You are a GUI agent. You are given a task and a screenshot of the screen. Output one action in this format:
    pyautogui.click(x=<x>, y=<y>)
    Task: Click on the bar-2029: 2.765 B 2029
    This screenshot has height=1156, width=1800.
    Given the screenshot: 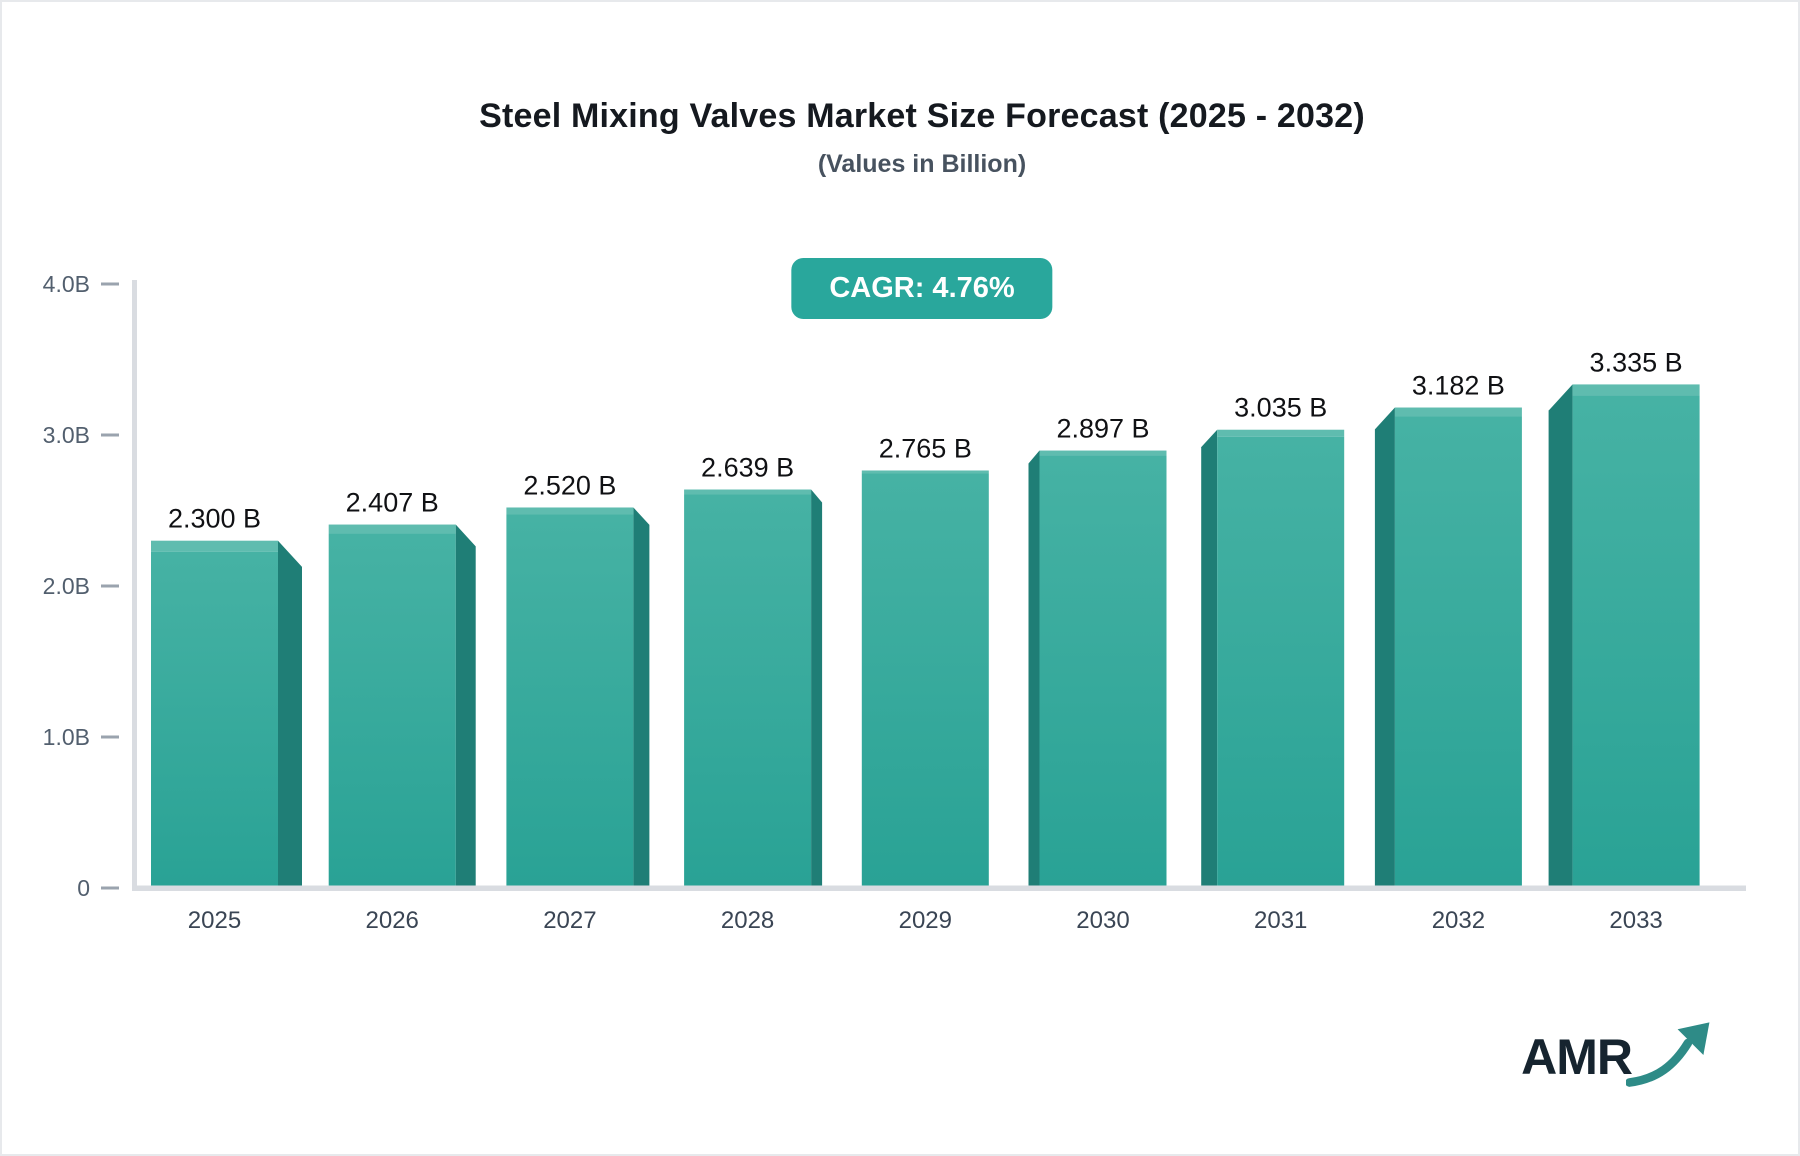 What is the action you would take?
    pyautogui.click(x=925, y=683)
    